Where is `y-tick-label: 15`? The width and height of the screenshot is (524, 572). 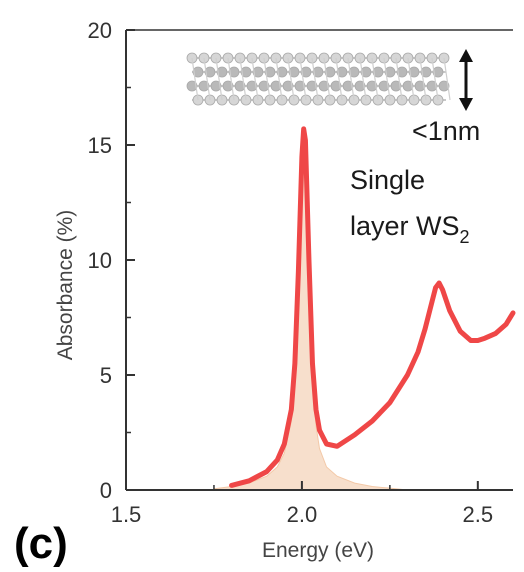
y-tick-label: 15 is located at coordinates (100, 145).